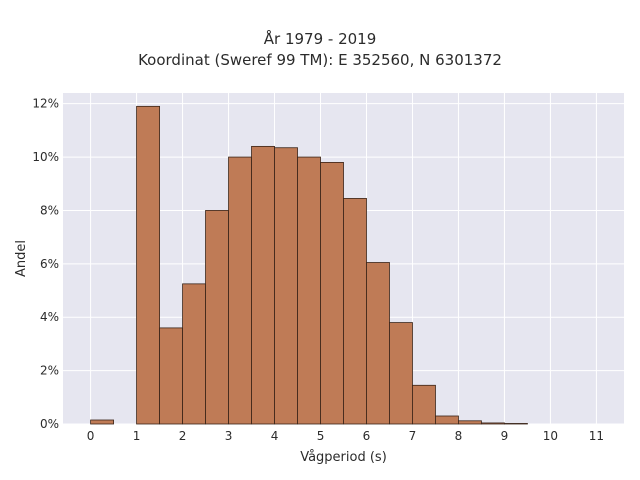  I want to click on y-tick-label: 8%, so click(49, 210).